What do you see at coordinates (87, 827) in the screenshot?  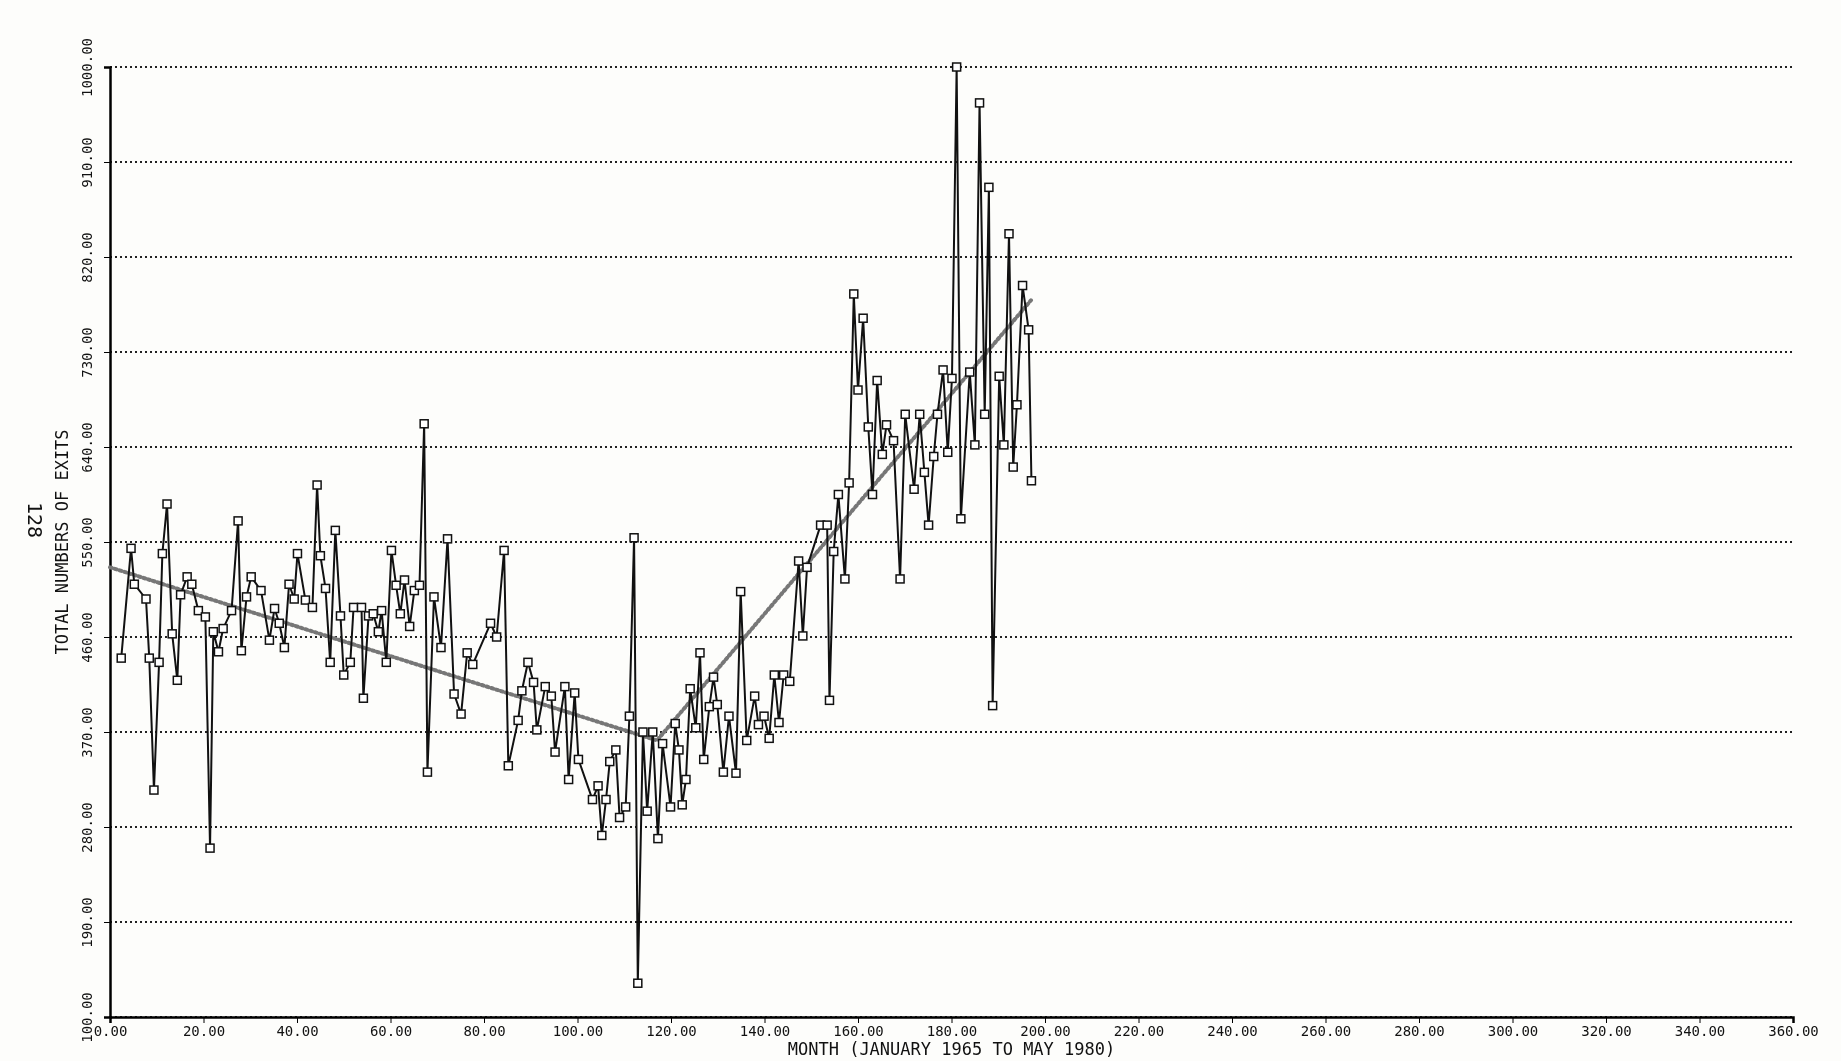 I see `y-tick-label: 280.00` at bounding box center [87, 827].